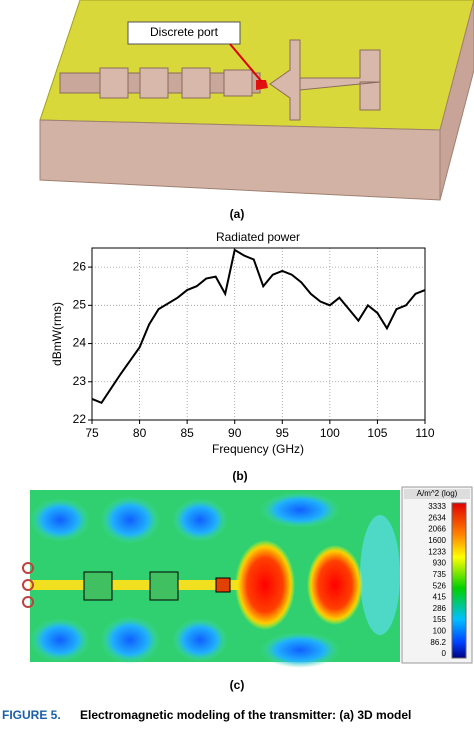 The image size is (474, 731). I want to click on x-tick-label: 90, so click(235, 433).